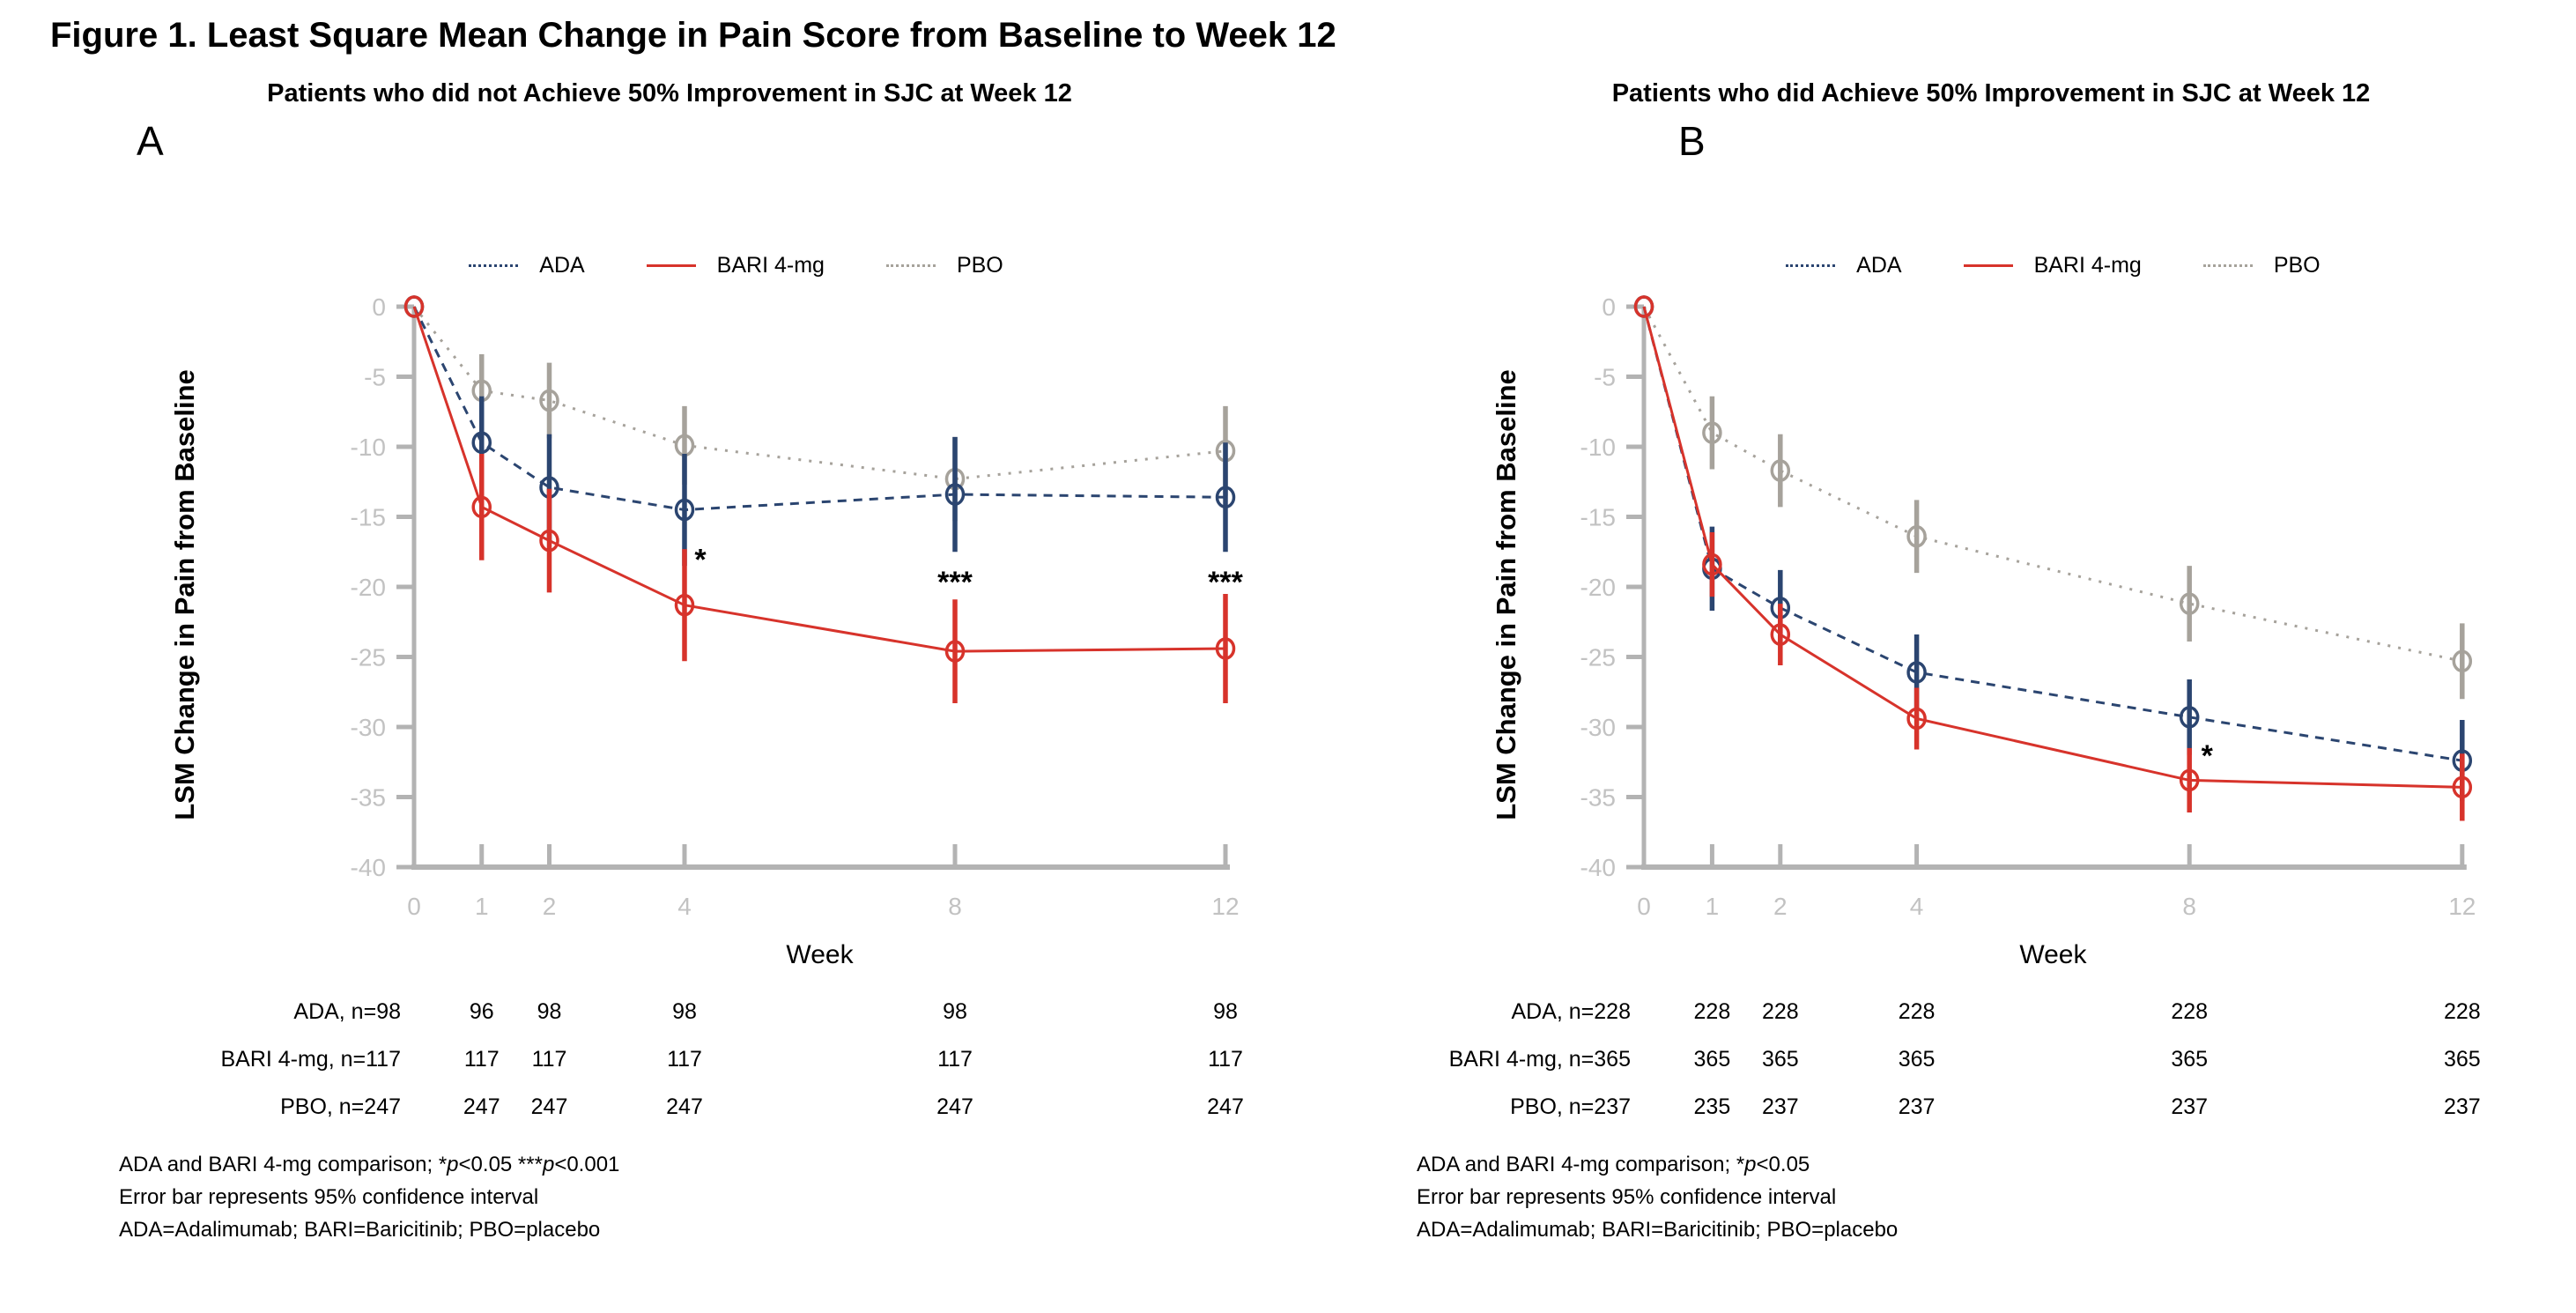 Image resolution: width=2576 pixels, height=1313 pixels. What do you see at coordinates (369, 868) in the screenshot?
I see `y-tick-label: -40` at bounding box center [369, 868].